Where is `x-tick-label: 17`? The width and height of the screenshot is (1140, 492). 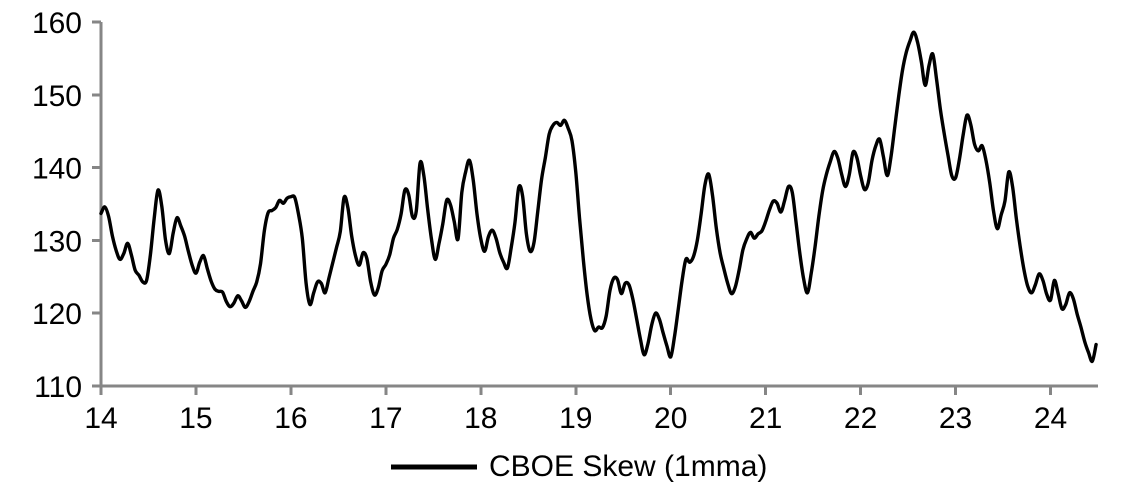 x-tick-label: 17 is located at coordinates (385, 418).